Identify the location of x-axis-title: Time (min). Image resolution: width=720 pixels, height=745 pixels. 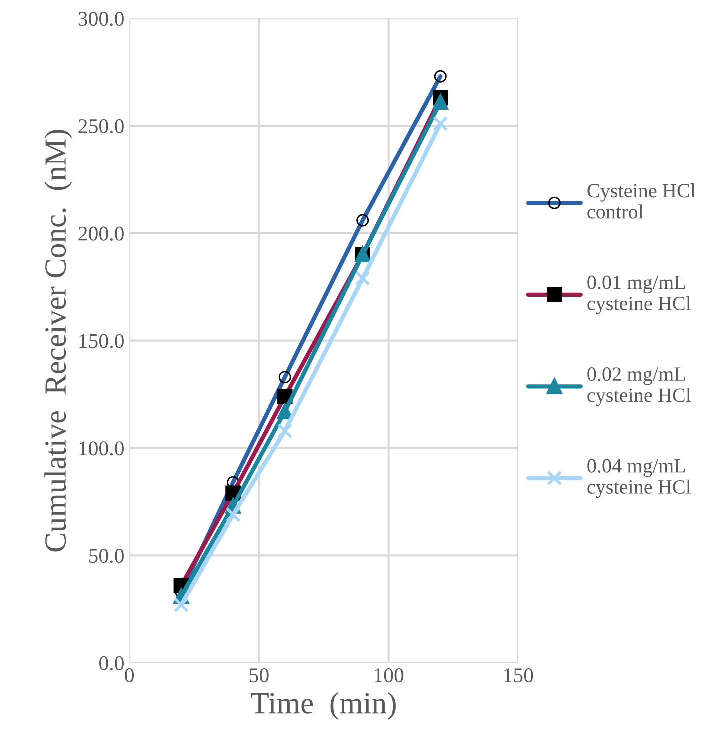
(323, 706).